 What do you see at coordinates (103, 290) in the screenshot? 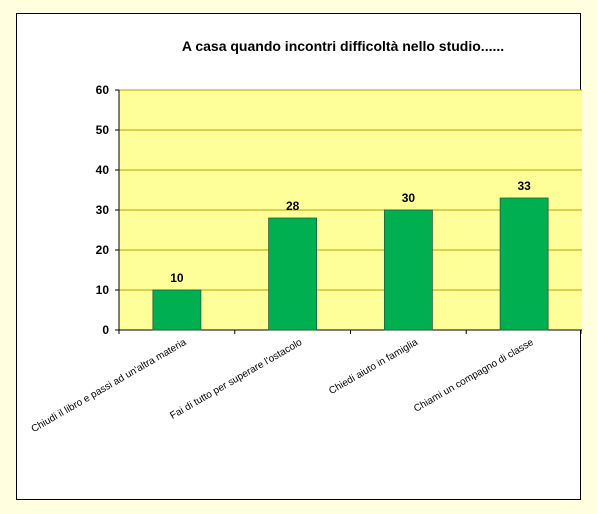
I see `y-tick-label: 10` at bounding box center [103, 290].